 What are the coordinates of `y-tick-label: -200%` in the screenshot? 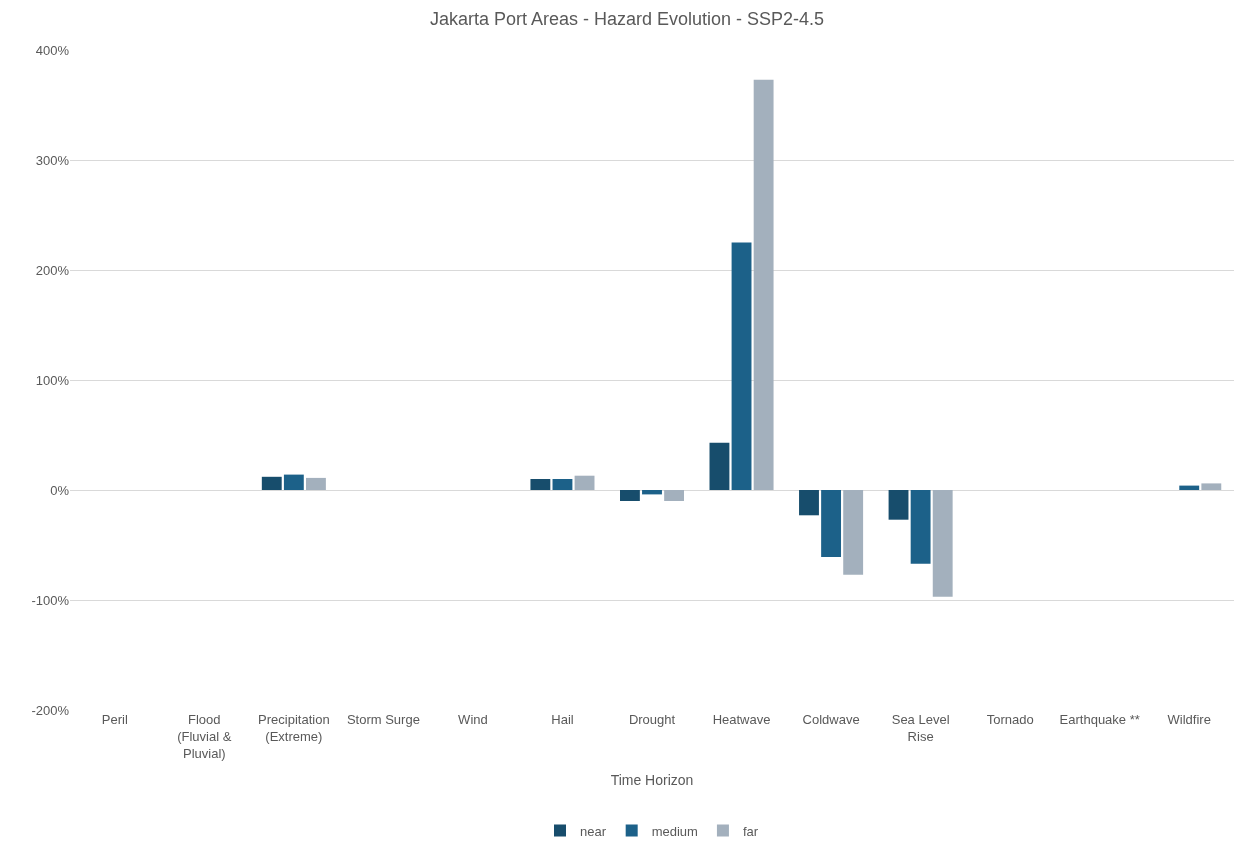 It's located at (50, 710).